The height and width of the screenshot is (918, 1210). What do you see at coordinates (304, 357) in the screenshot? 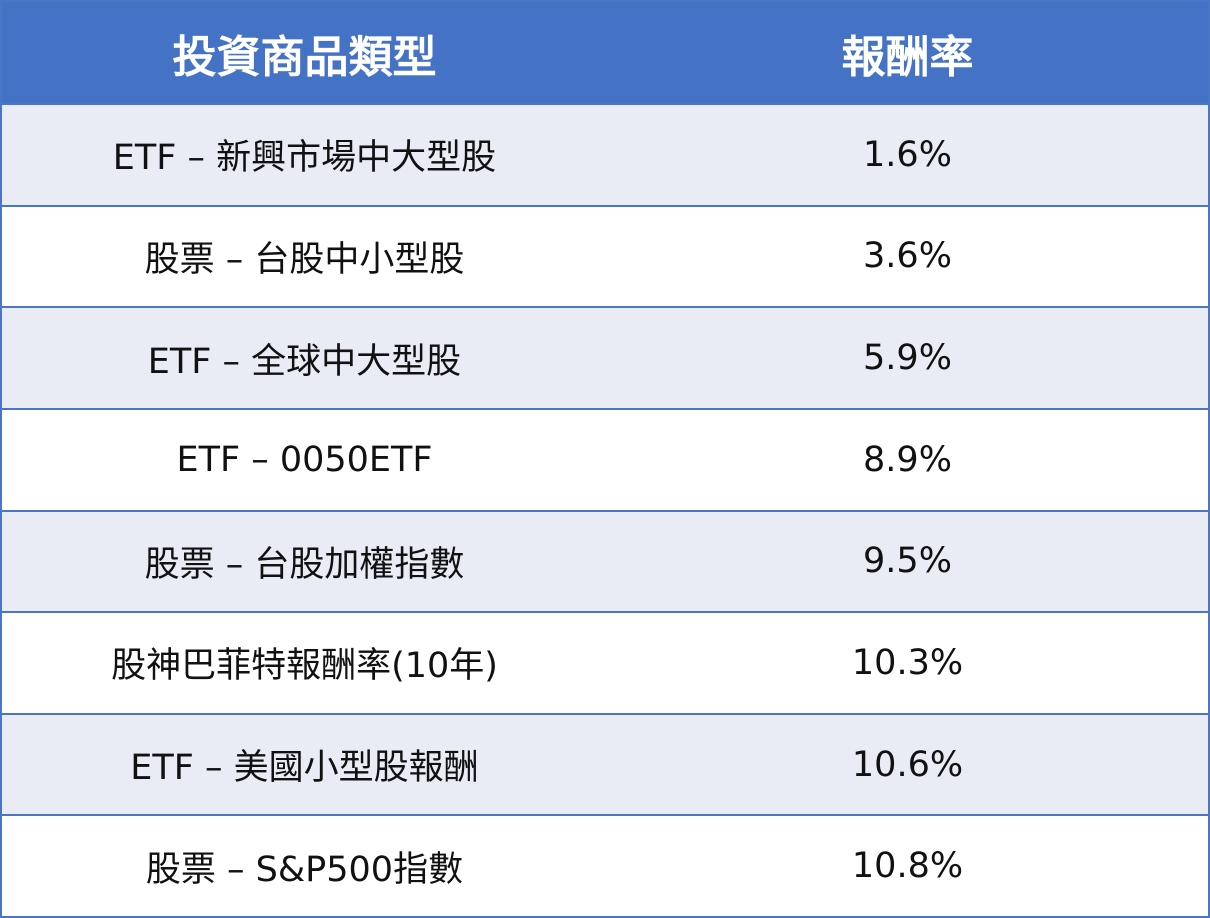
I see `type-cell: ETF – 全球中大型股` at bounding box center [304, 357].